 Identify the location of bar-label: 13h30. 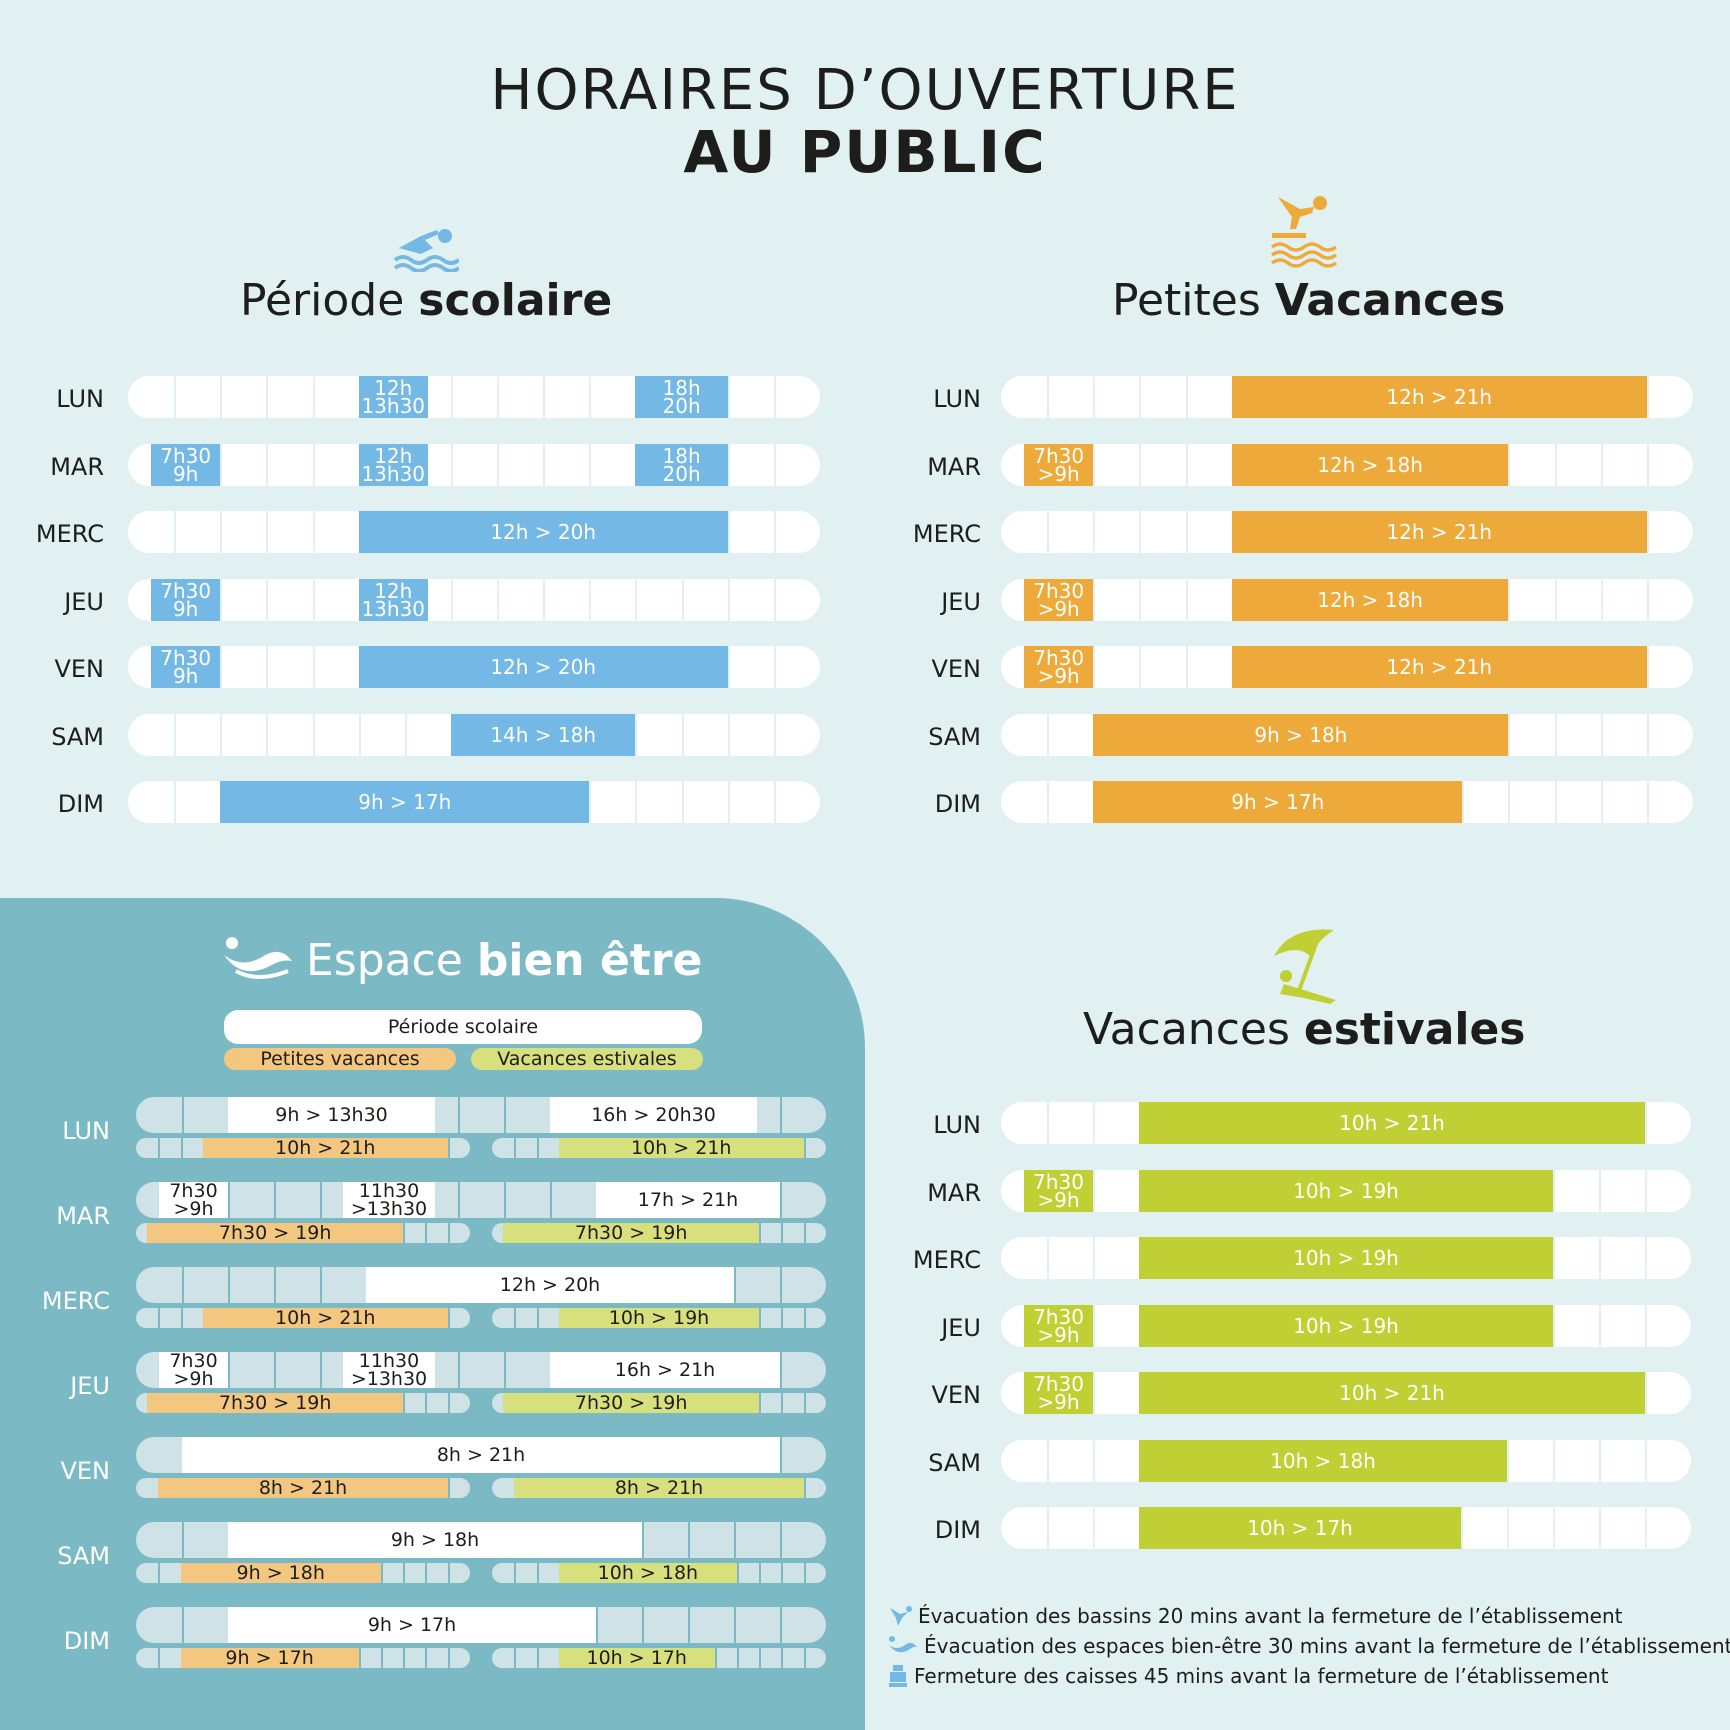
(393, 608).